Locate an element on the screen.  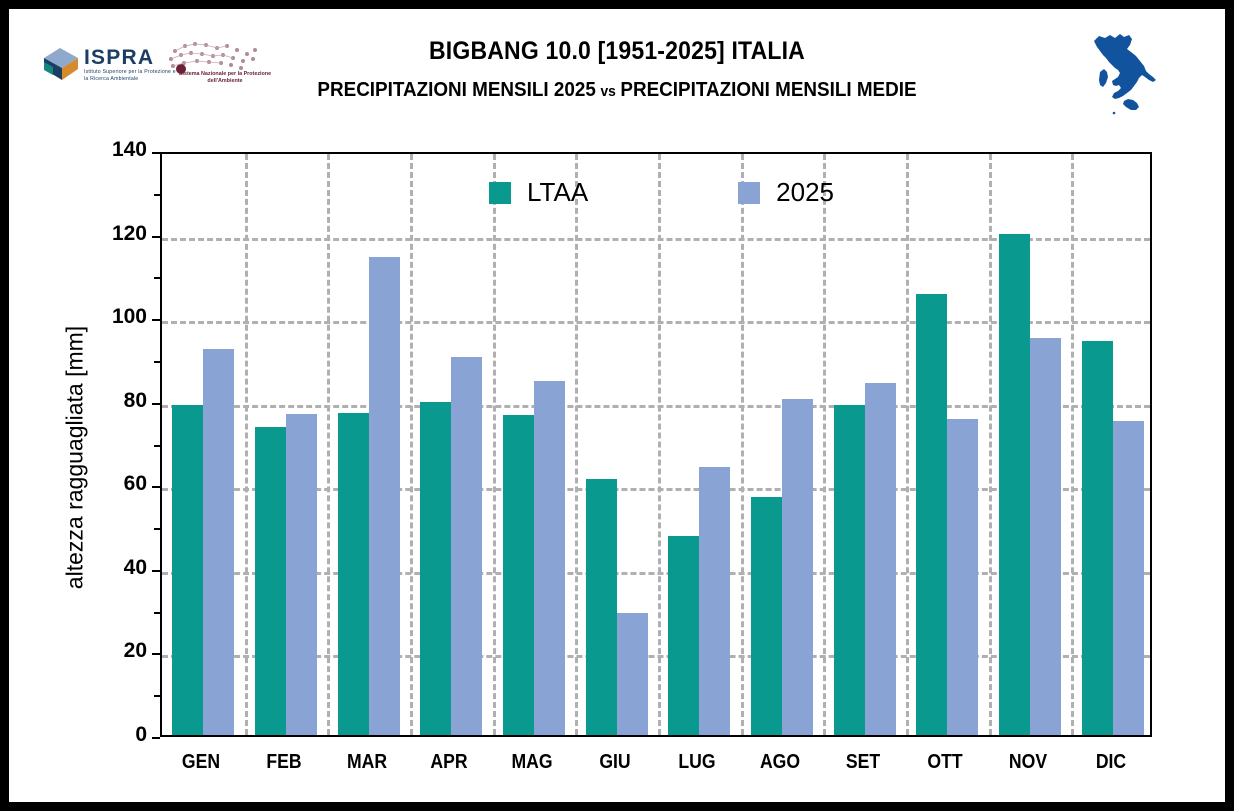
legend-item-2025: 2025 is located at coordinates (786, 192).